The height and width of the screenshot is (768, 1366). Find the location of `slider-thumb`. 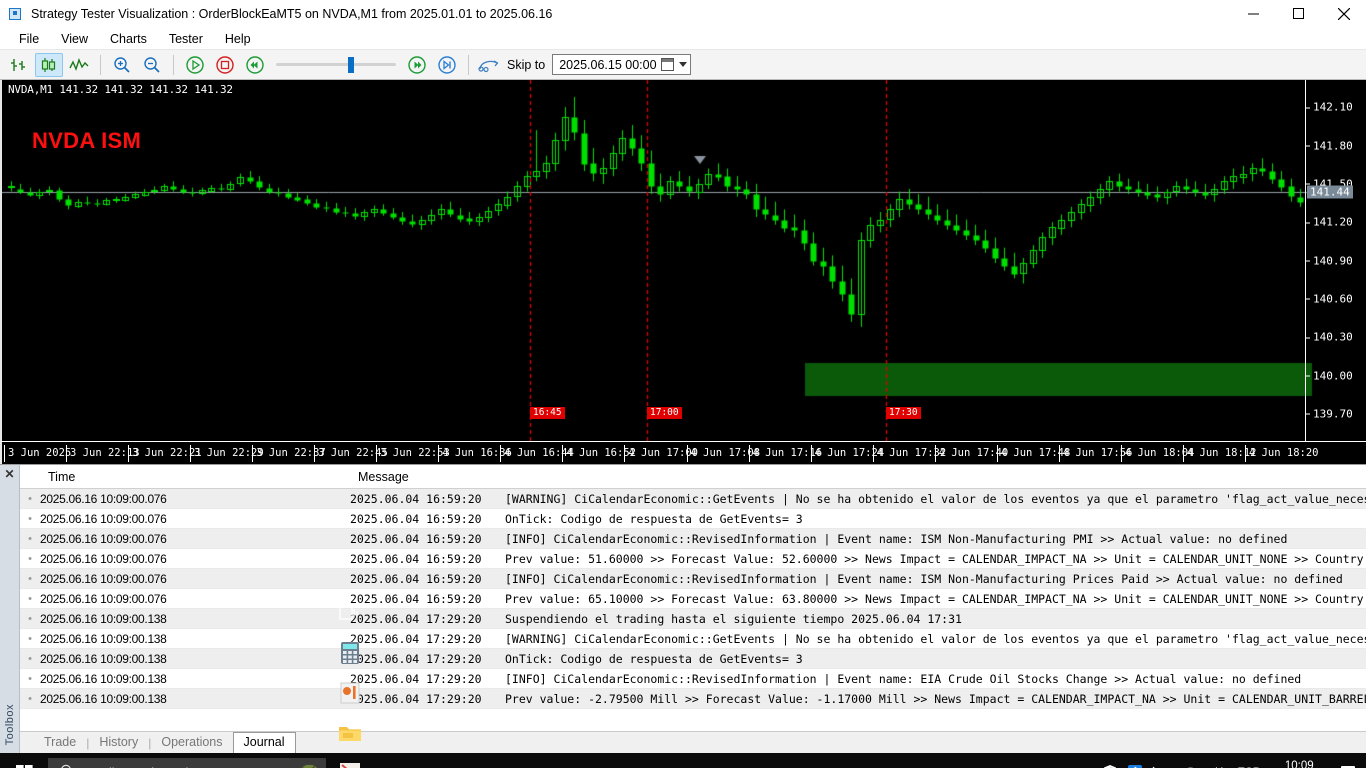

slider-thumb is located at coordinates (351, 64).